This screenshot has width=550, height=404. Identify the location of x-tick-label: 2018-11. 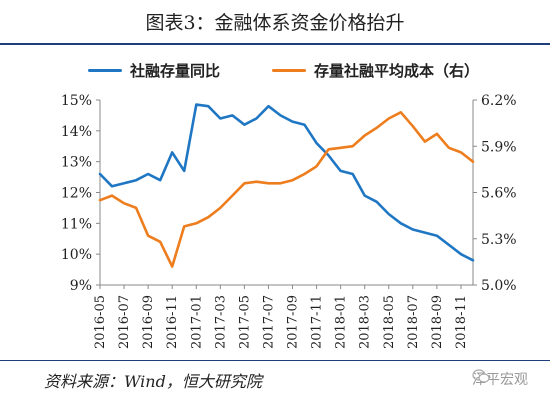
(461, 322).